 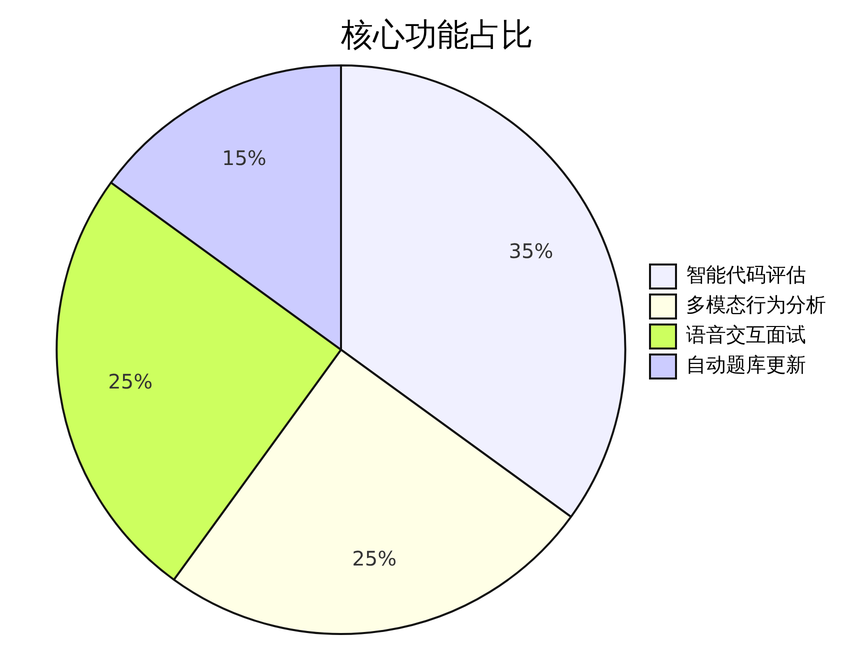 What do you see at coordinates (756, 304) in the screenshot?
I see `legend-label: 多模态行为分析` at bounding box center [756, 304].